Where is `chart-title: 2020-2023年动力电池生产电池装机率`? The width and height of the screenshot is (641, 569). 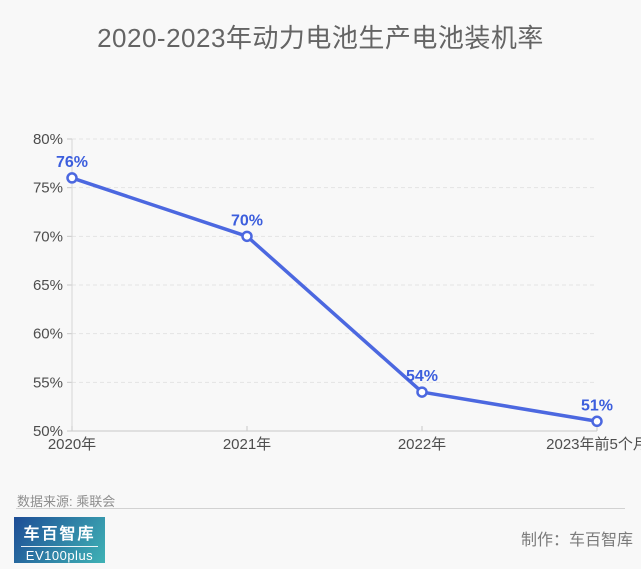 chart-title: 2020-2023年动力电池生产电池装机率 is located at coordinates (320, 38).